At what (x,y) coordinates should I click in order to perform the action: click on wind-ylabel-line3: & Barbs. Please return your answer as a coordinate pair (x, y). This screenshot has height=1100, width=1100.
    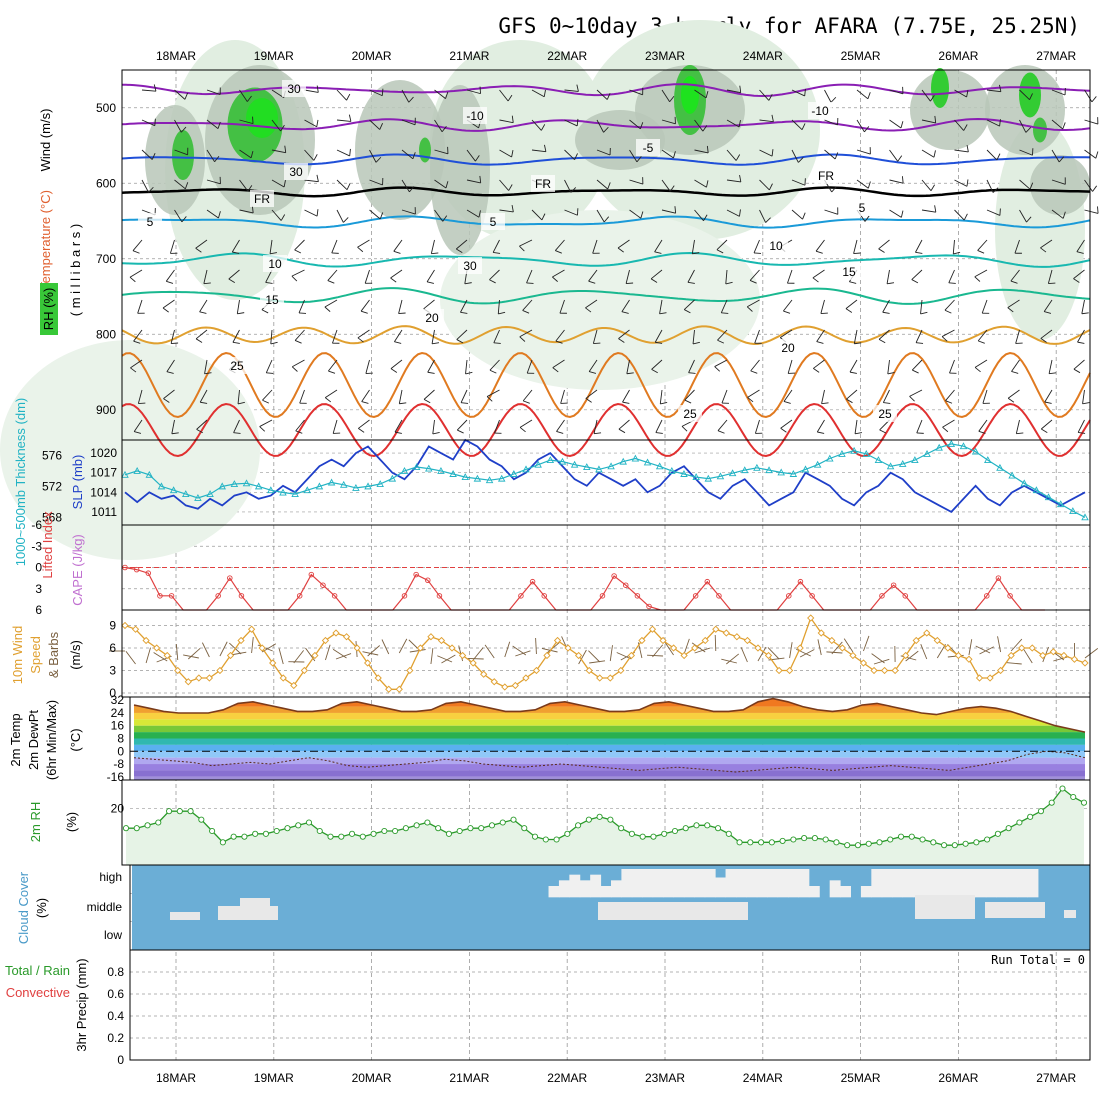
    Looking at the image, I should click on (53, 654).